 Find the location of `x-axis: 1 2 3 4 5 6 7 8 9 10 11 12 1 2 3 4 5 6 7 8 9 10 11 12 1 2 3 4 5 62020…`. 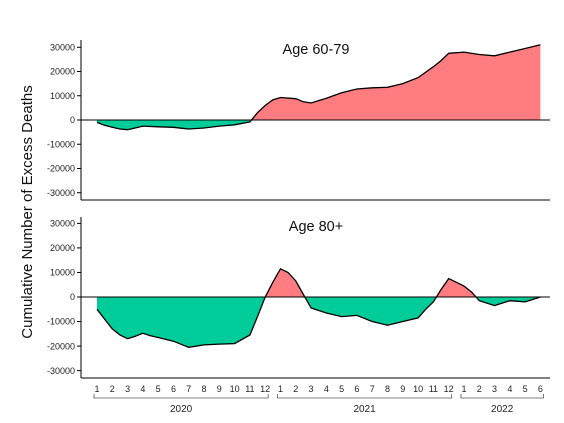

x-axis: 1 2 3 4 5 6 7 8 9 10 11 12 1 2 3 4 5 6 7 8 9 10 11 12 1 2 3 4 5 62020… is located at coordinates (318, 399).